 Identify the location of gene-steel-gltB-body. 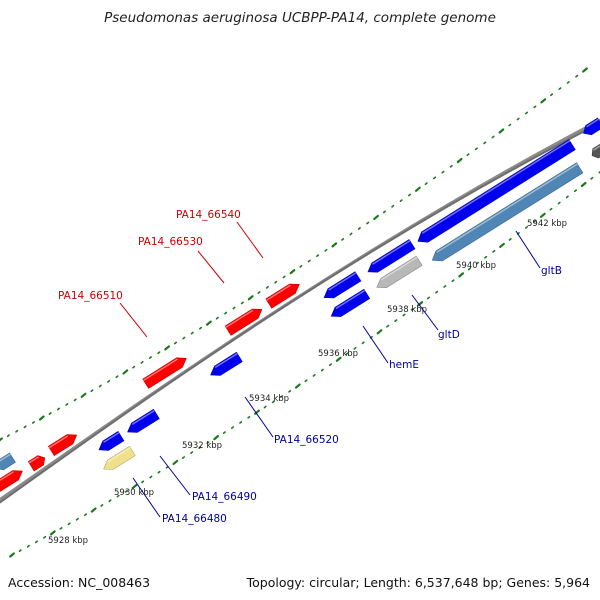
(507, 212).